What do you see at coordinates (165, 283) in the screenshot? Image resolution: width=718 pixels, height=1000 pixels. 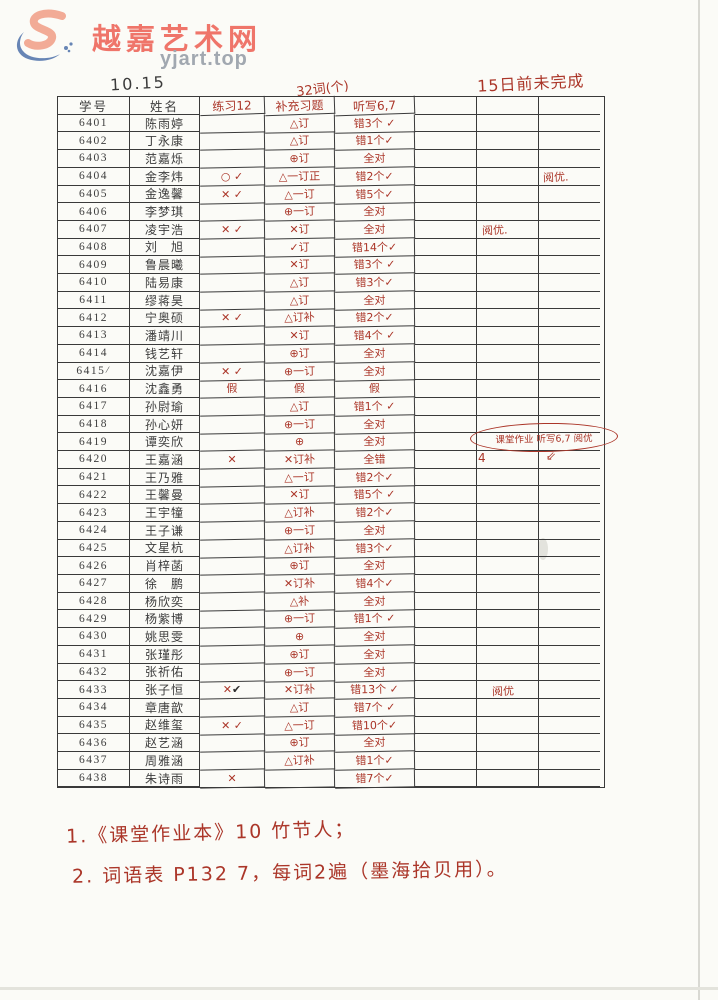 I see `student-name-cell: 陆易康` at bounding box center [165, 283].